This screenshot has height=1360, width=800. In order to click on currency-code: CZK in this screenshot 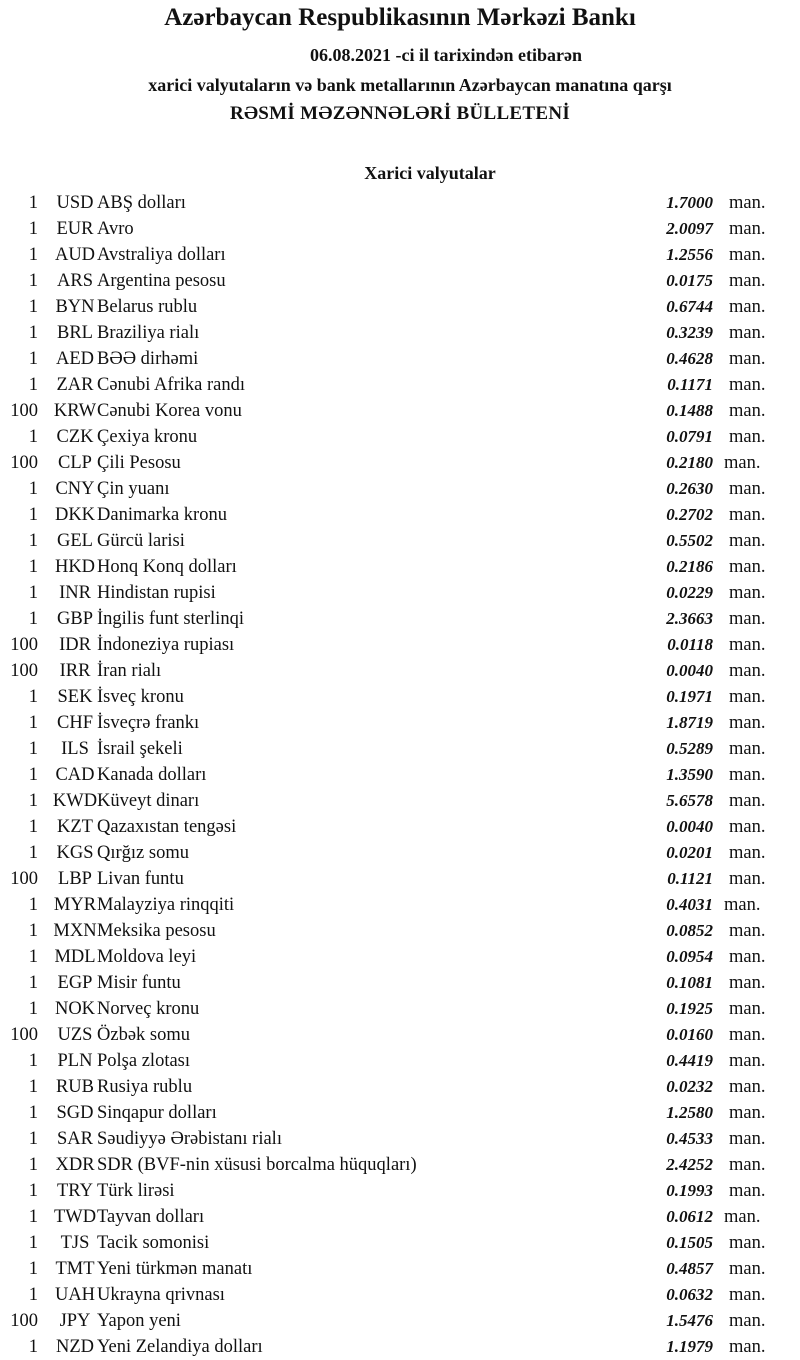, I will do `click(75, 437)`.